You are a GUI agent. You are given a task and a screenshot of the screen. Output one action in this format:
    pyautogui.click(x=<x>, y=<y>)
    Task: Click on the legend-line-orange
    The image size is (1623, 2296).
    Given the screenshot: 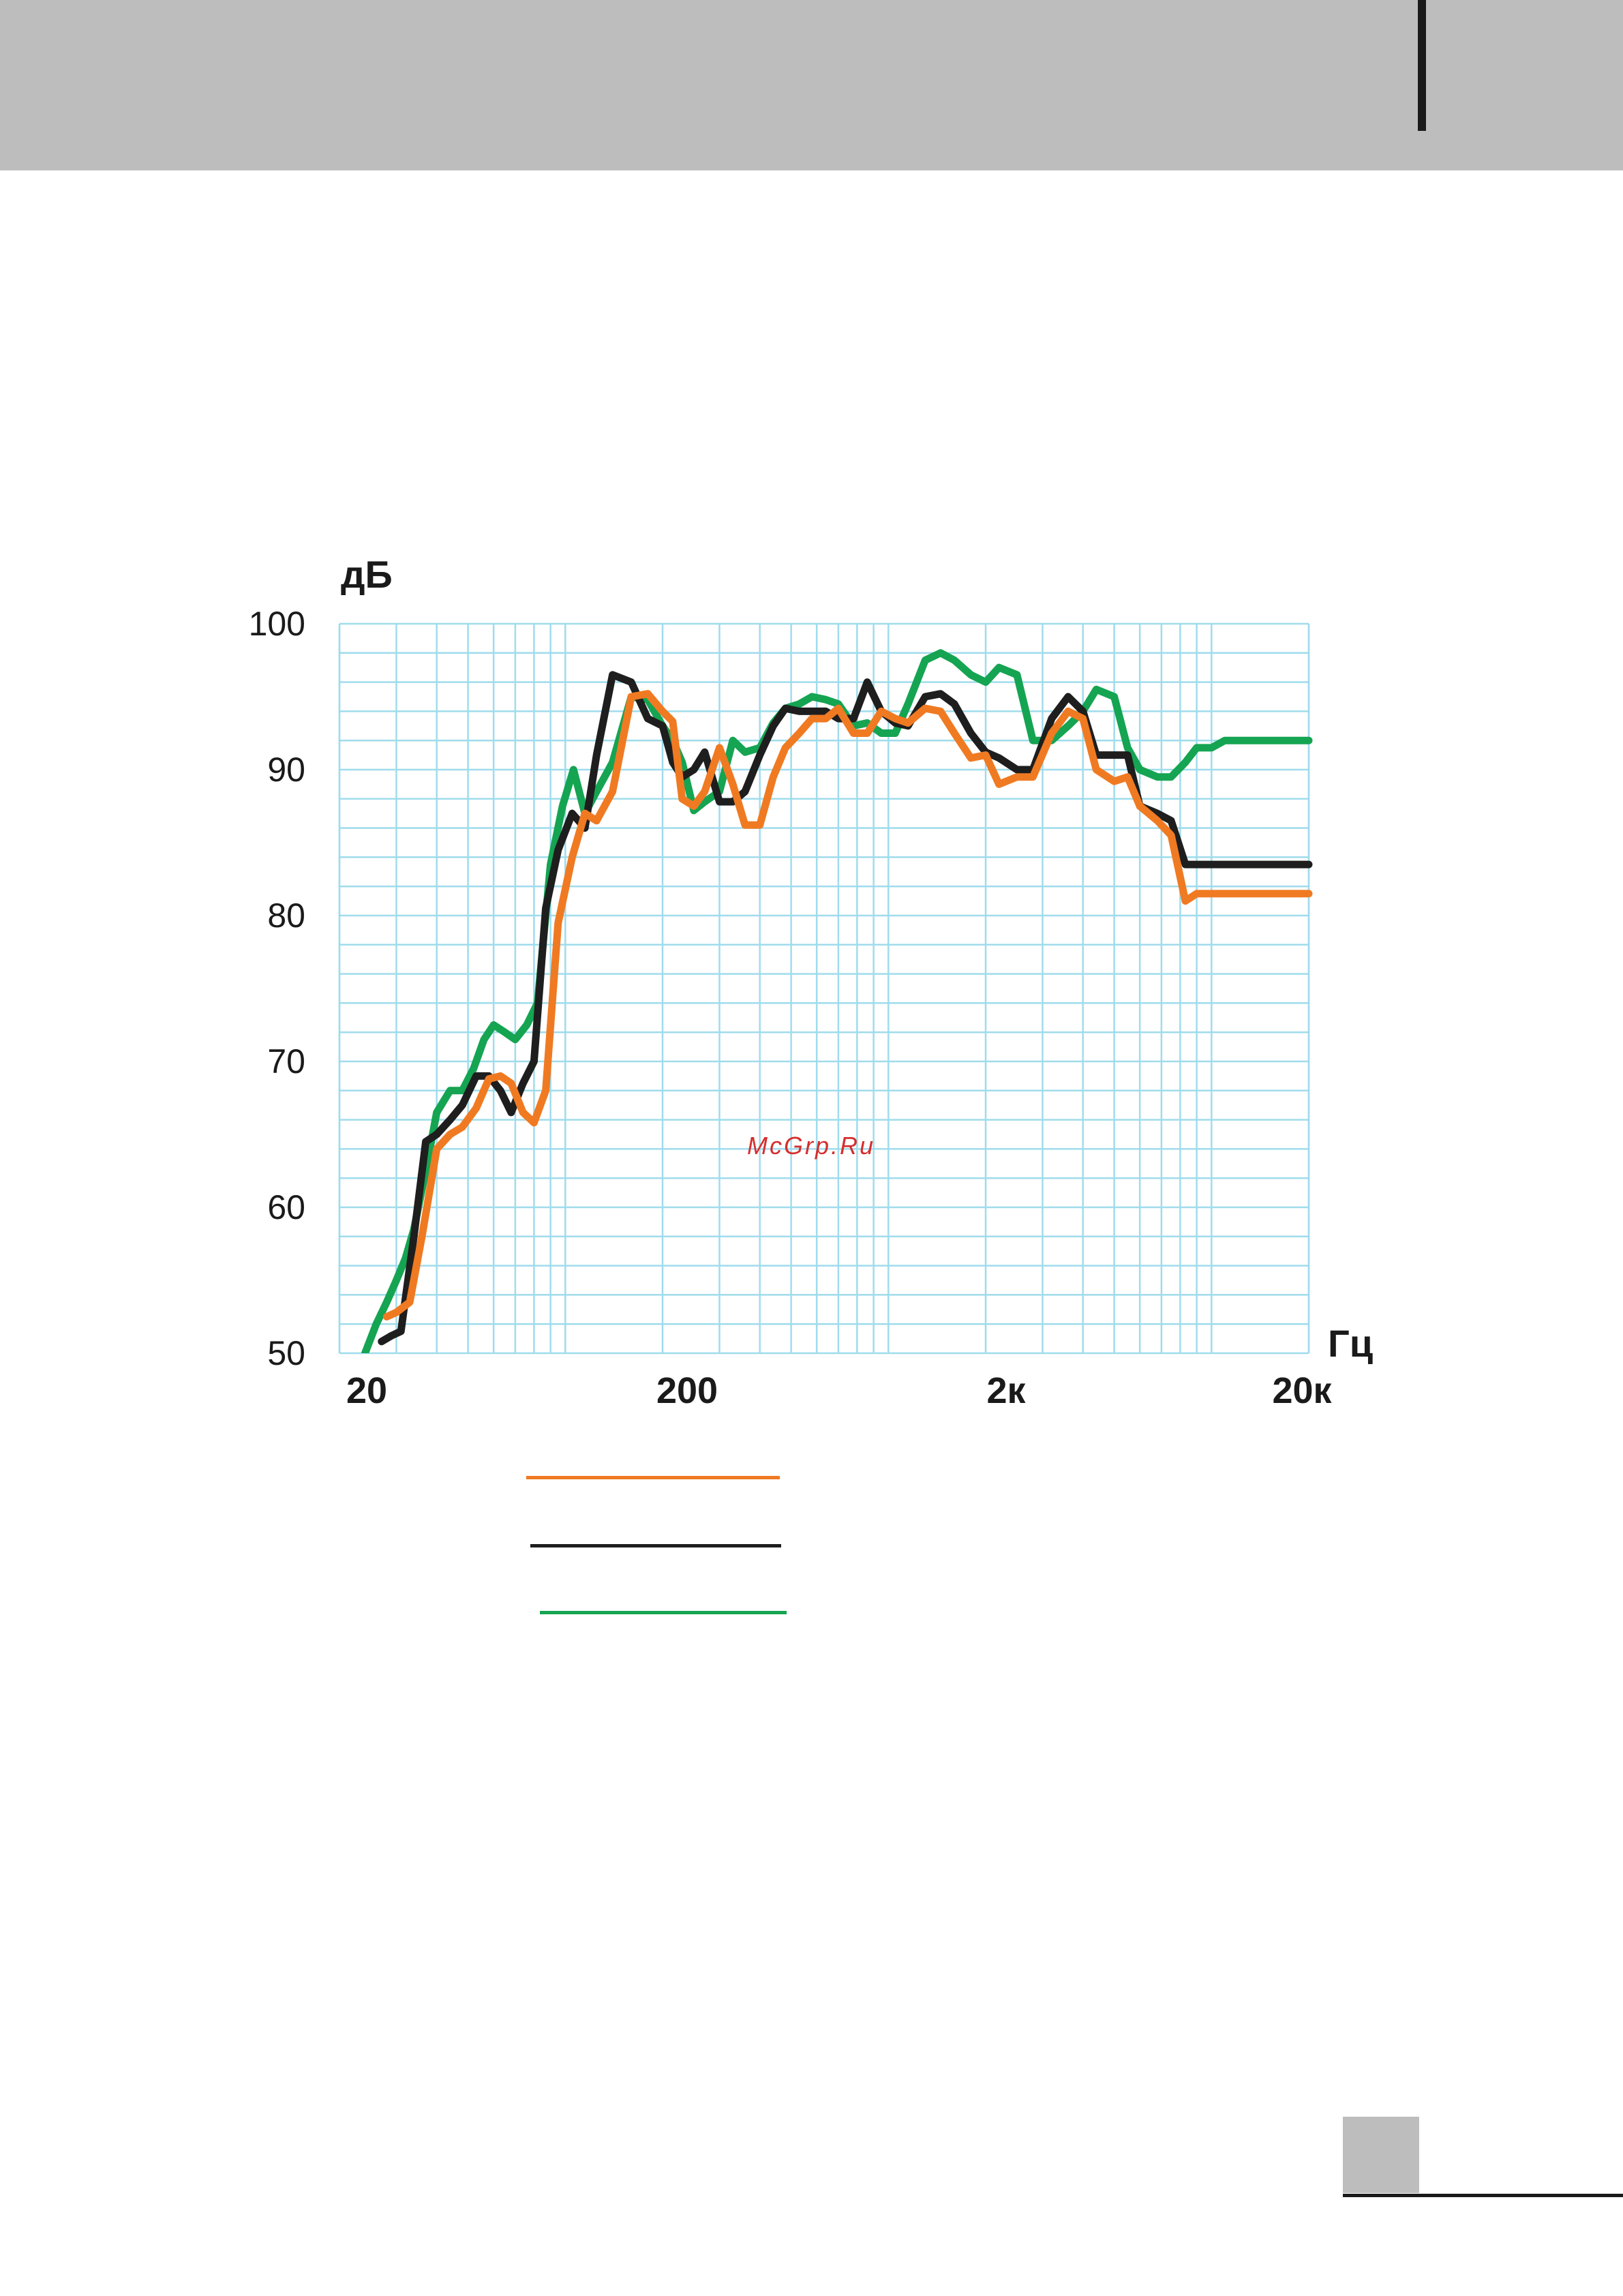 What is the action you would take?
    pyautogui.click(x=653, y=1477)
    